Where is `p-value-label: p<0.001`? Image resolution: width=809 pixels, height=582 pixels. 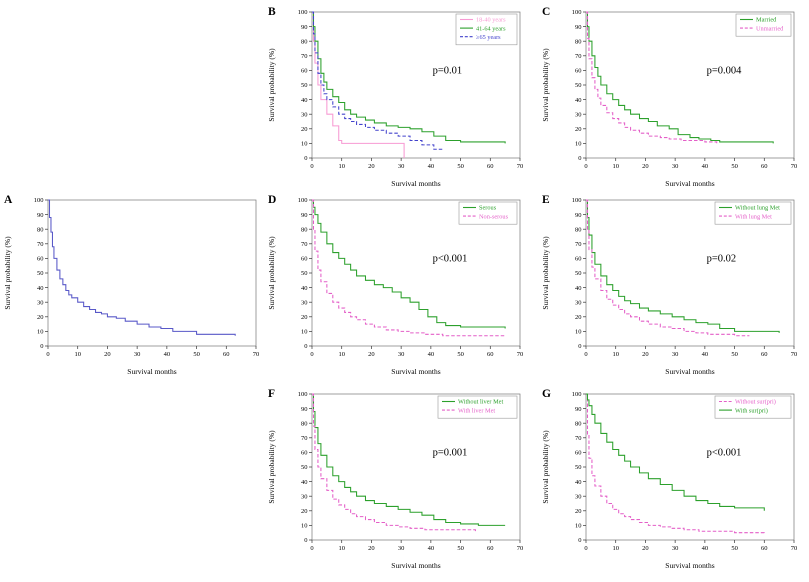 p-value-label: p<0.001 is located at coordinates (724, 452).